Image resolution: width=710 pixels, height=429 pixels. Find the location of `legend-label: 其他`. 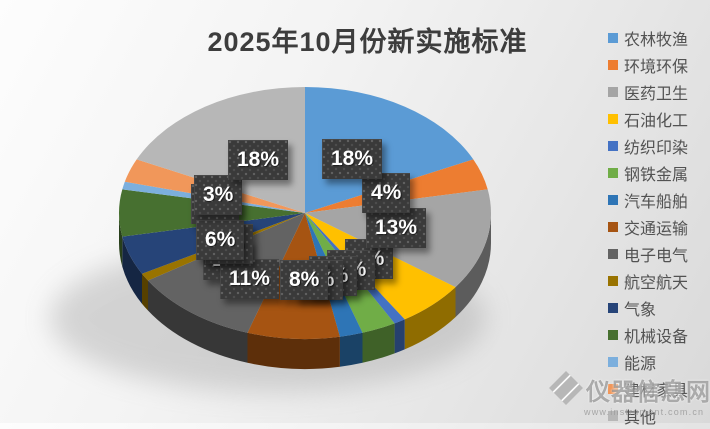

legend-label: 其他 is located at coordinates (640, 418).